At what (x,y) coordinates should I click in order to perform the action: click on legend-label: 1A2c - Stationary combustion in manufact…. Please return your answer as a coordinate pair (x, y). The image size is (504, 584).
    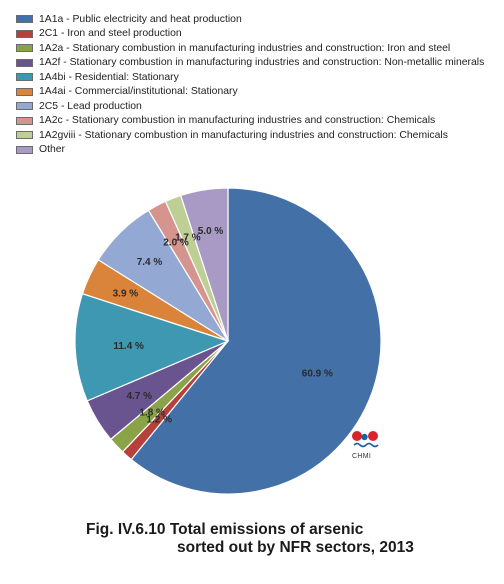
    Looking at the image, I should click on (237, 121).